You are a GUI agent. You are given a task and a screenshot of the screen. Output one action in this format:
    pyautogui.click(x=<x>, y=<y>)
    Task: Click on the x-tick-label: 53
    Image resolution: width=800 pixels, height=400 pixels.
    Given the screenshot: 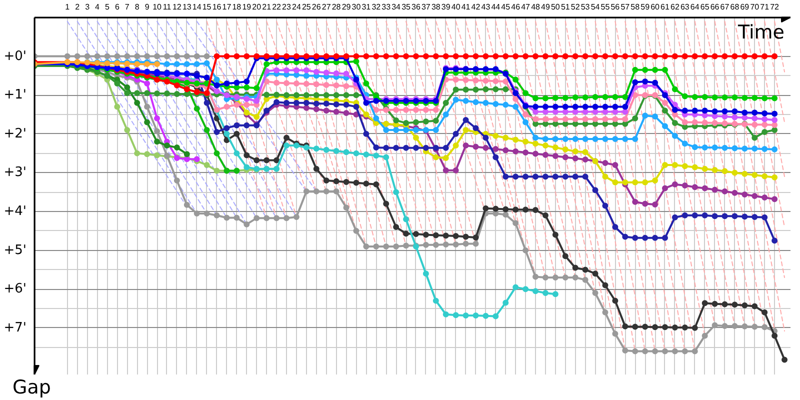 What is the action you would take?
    pyautogui.click(x=585, y=7)
    